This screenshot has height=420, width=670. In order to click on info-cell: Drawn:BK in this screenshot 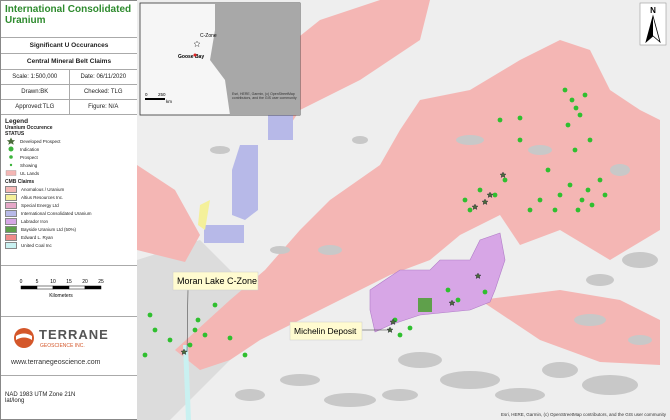, I will do `click(35, 92)`.